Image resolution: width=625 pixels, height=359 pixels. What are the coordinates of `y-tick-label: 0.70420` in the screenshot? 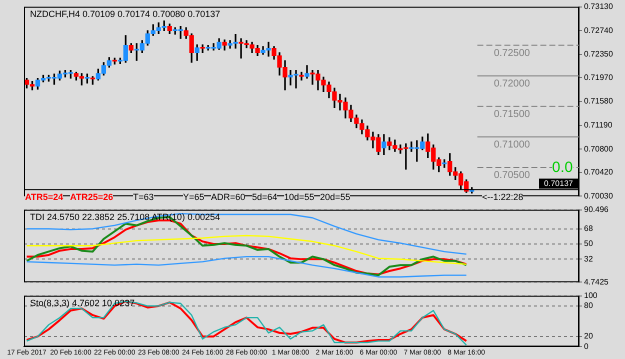 It's located at (599, 172).